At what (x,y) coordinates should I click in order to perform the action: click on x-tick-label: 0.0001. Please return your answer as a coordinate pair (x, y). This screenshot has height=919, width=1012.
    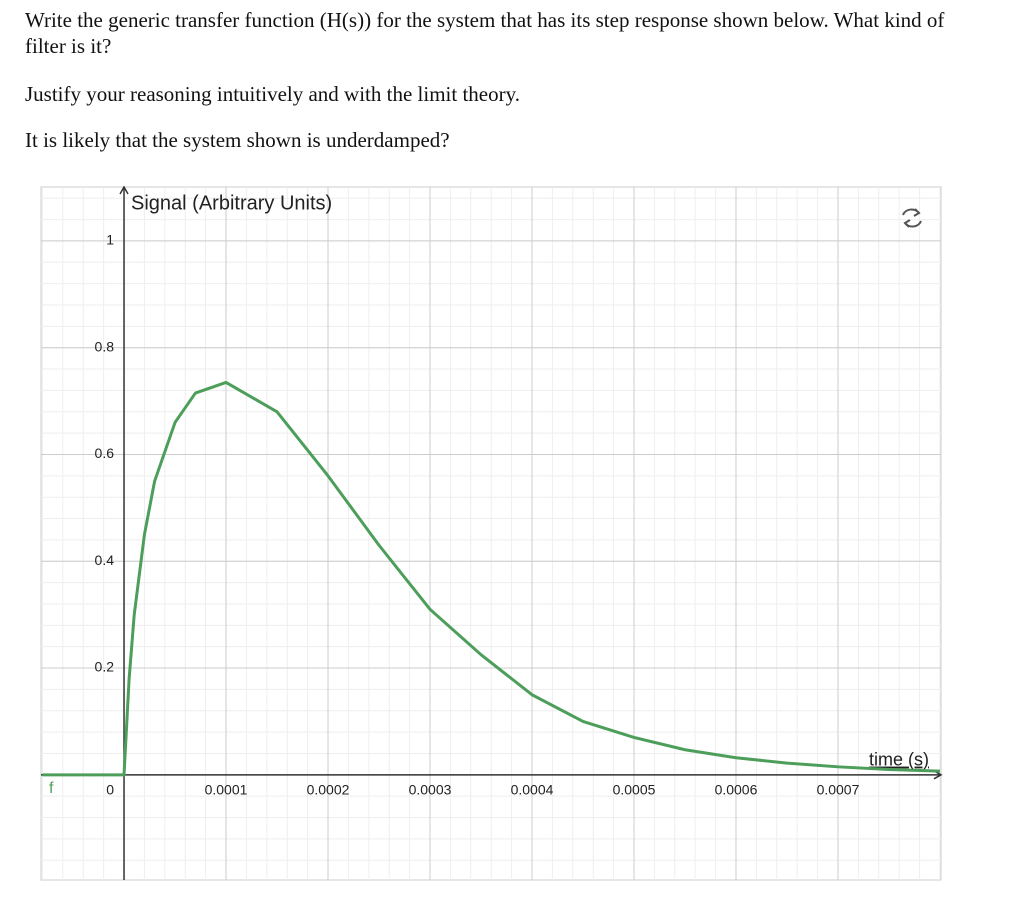
    Looking at the image, I should click on (226, 790).